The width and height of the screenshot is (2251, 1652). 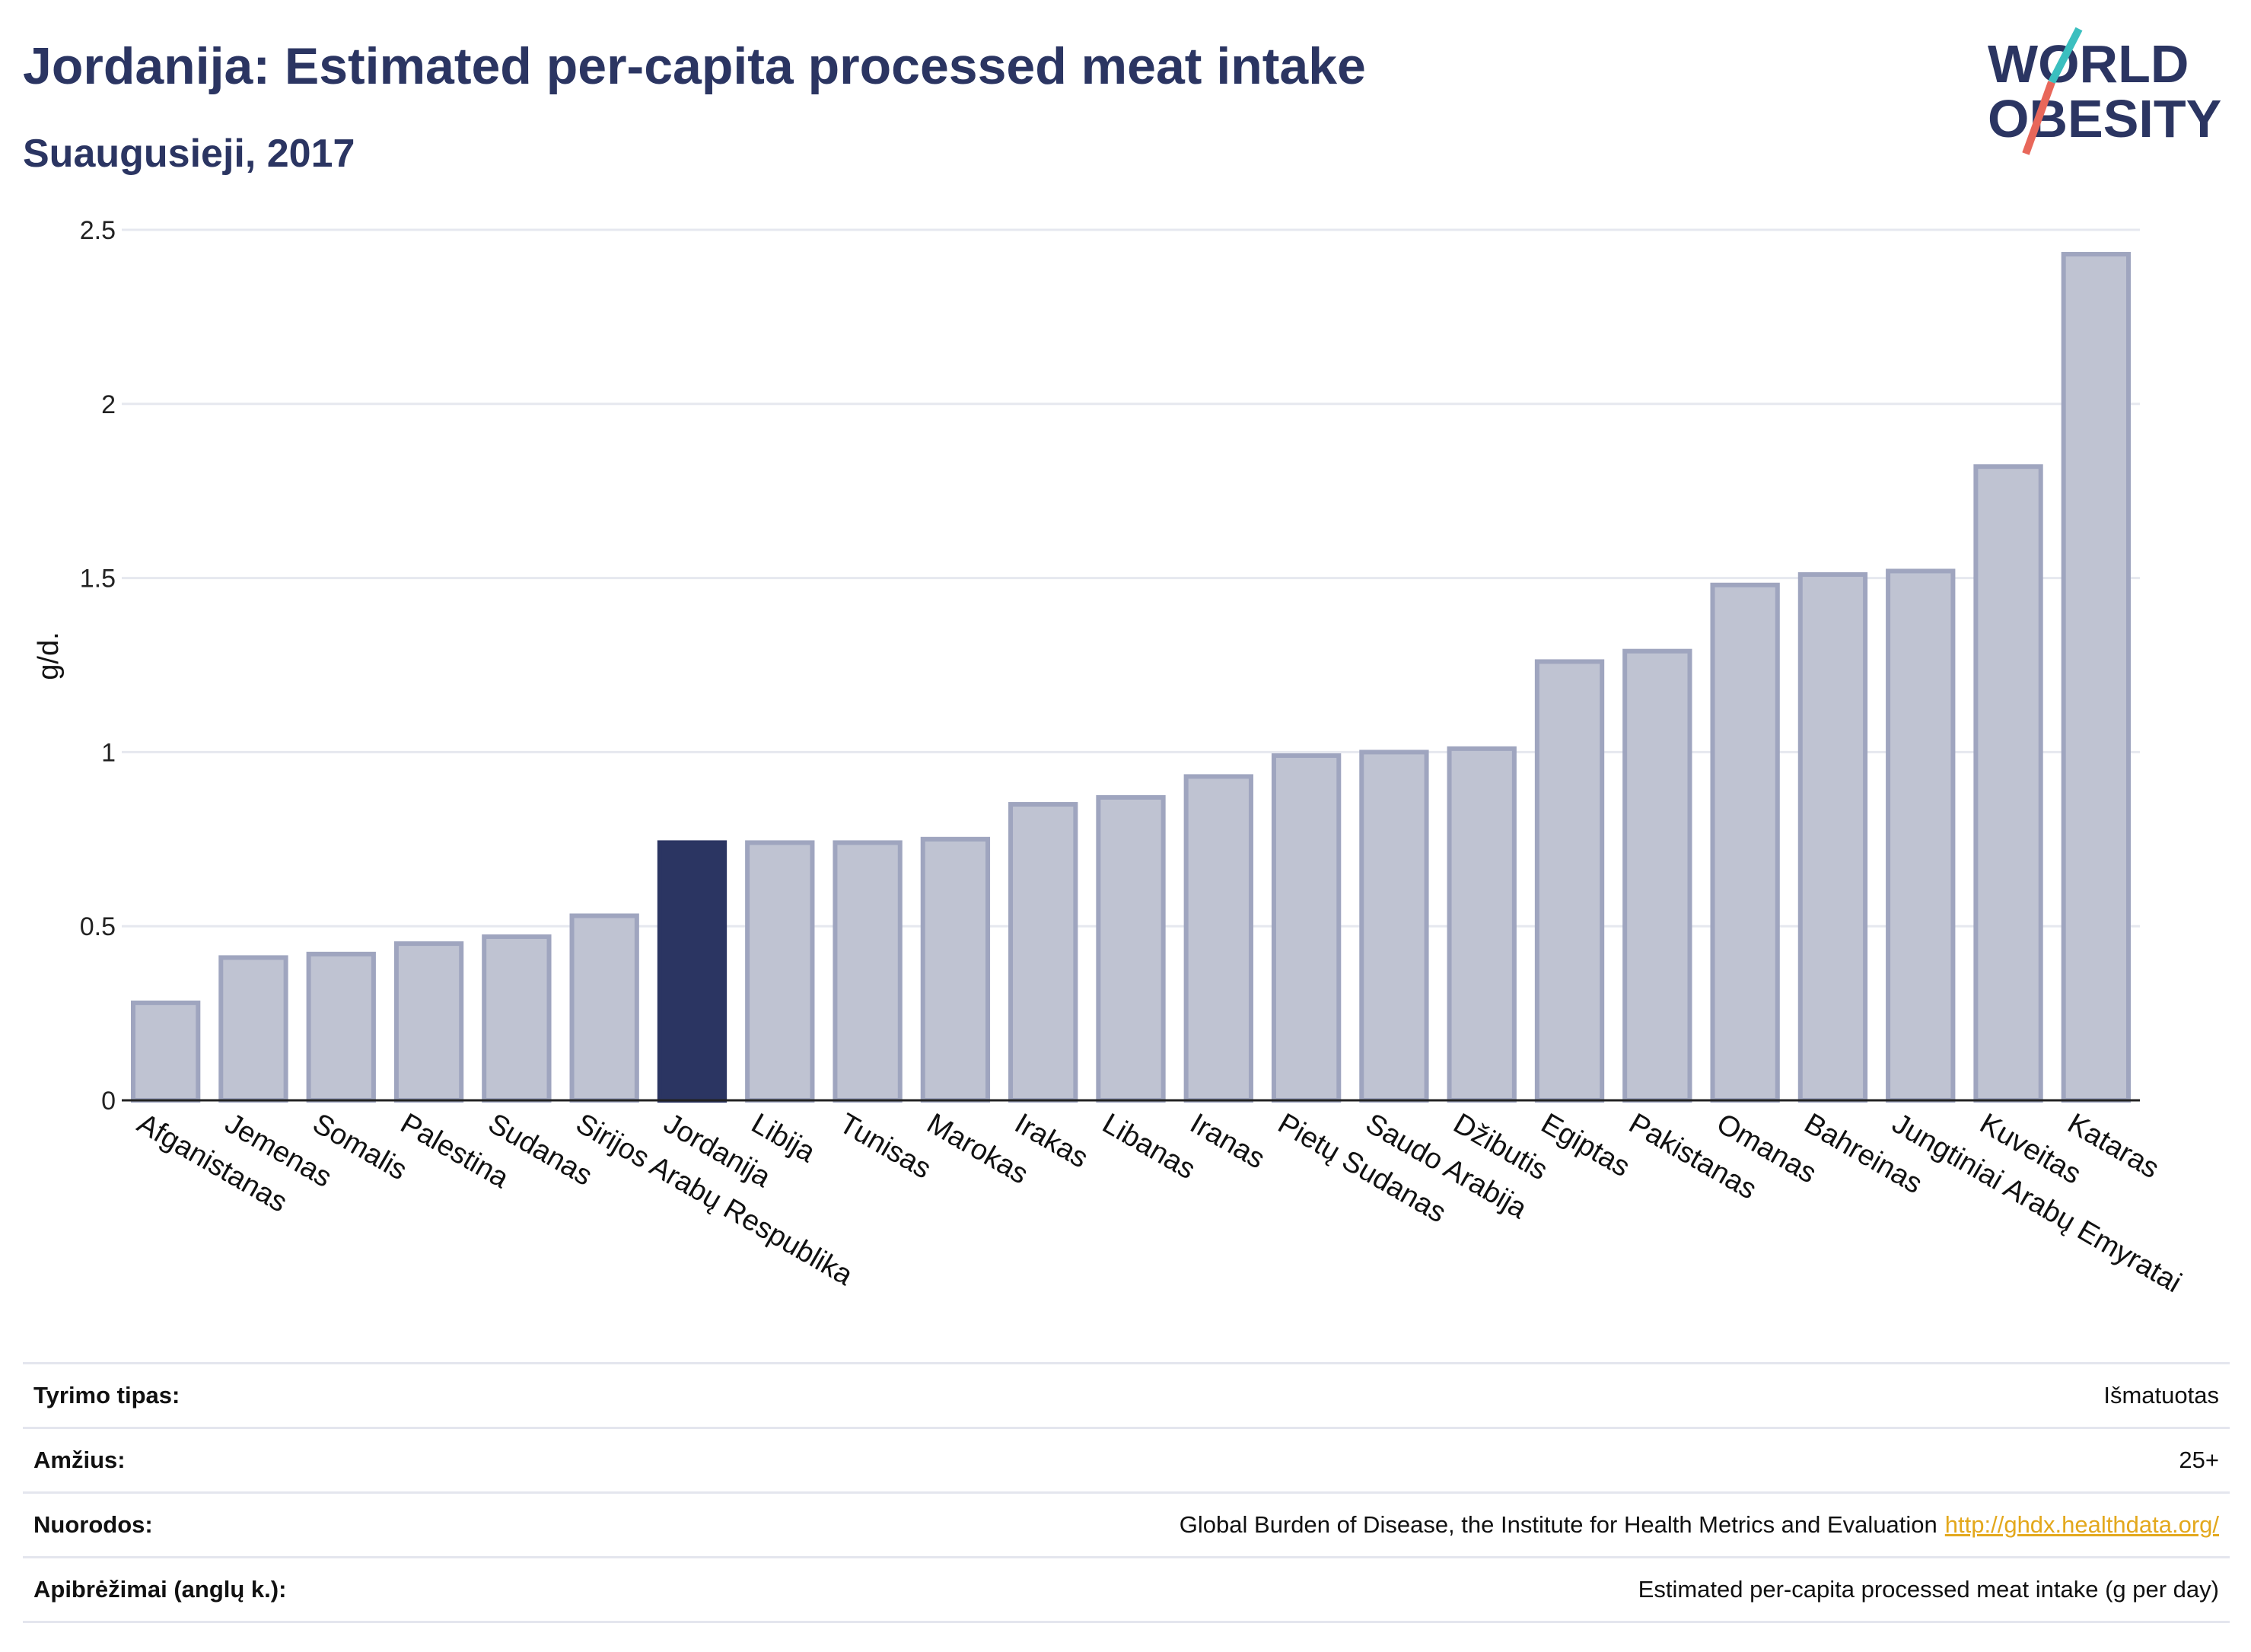 I want to click on x-tick-label: Libanas, so click(x=1149, y=1146).